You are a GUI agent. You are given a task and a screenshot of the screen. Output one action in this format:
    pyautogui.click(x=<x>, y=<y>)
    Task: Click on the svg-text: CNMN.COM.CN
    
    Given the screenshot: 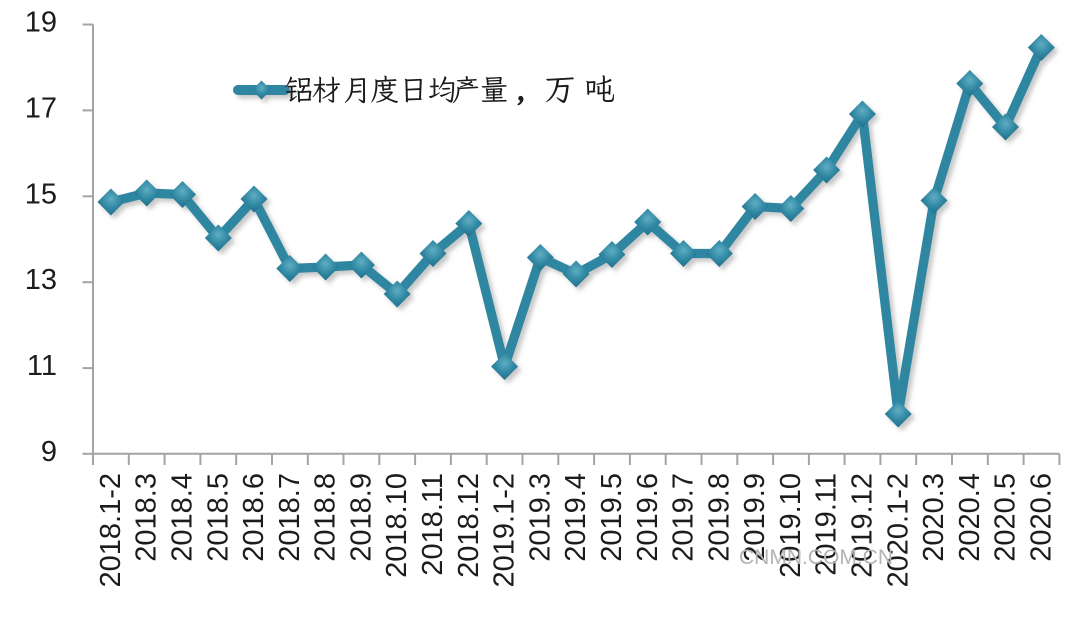 What is the action you would take?
    pyautogui.click(x=816, y=557)
    